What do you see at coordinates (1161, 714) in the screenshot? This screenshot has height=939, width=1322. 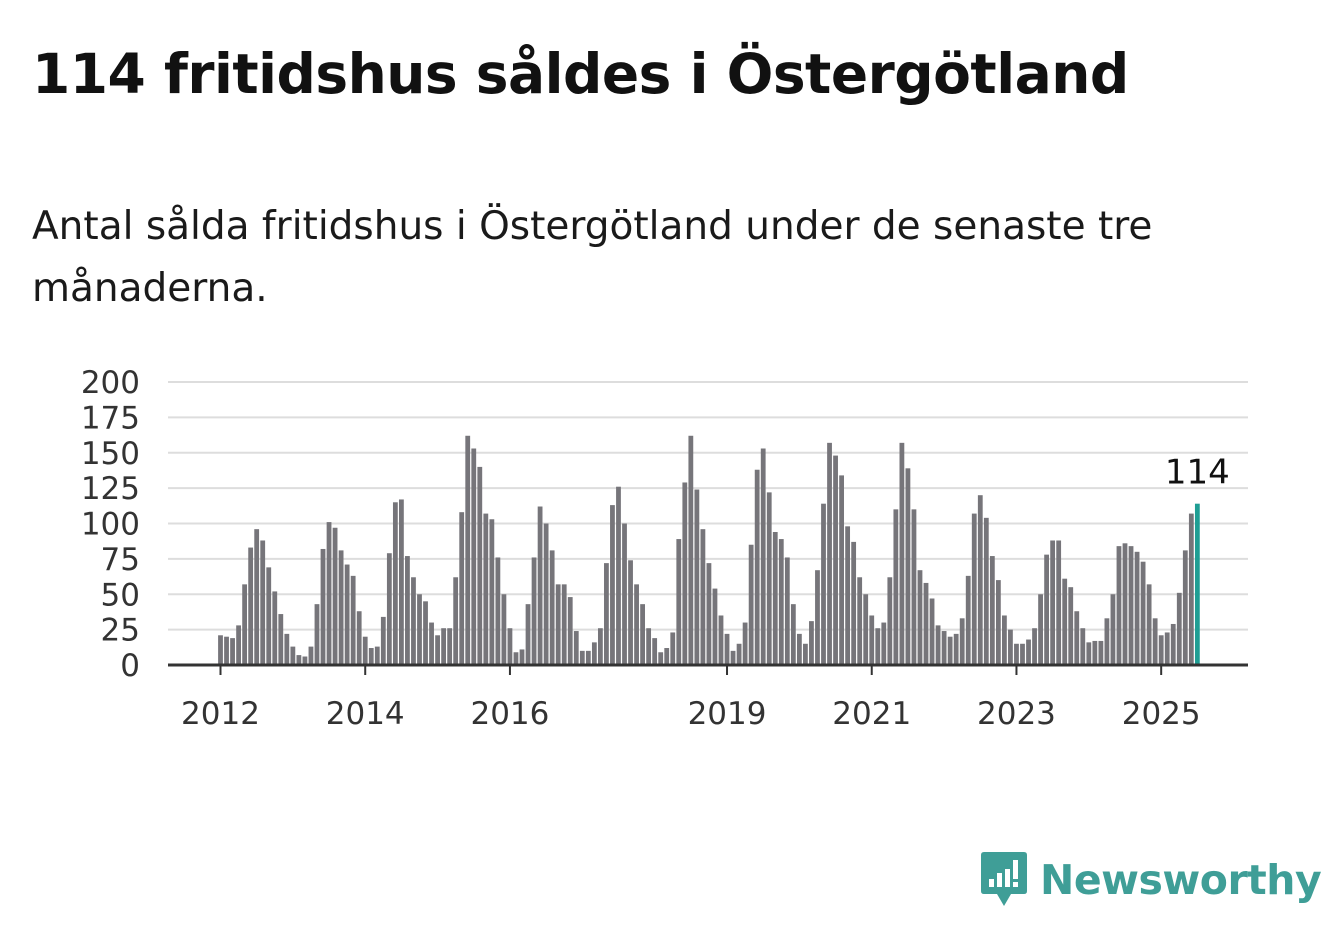 I see `x-tick-label: 2025` at bounding box center [1161, 714].